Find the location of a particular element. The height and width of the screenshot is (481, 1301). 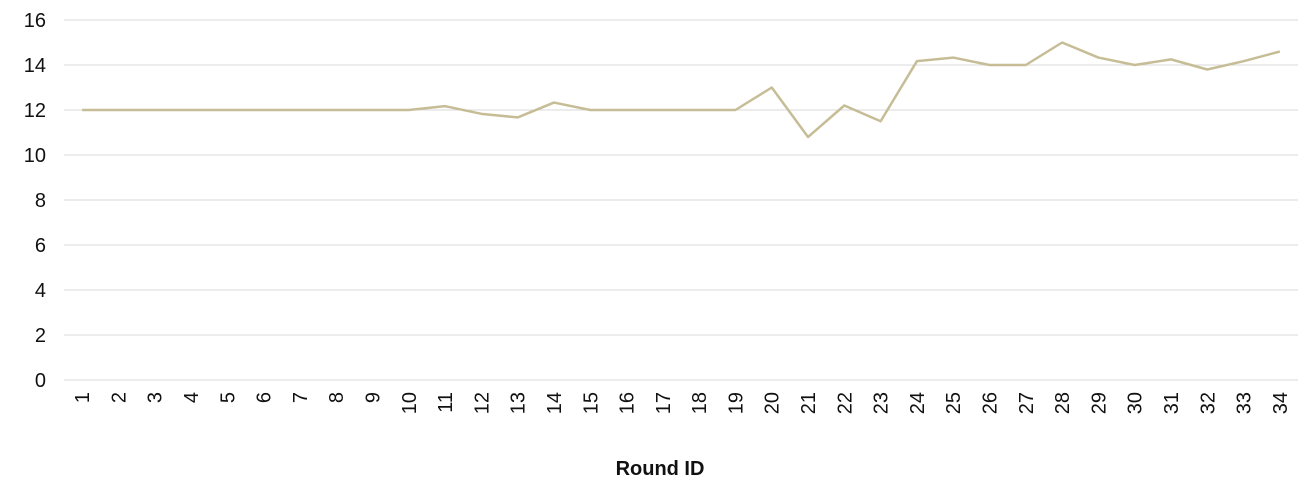

y-tick-label: 4 is located at coordinates (40, 291).